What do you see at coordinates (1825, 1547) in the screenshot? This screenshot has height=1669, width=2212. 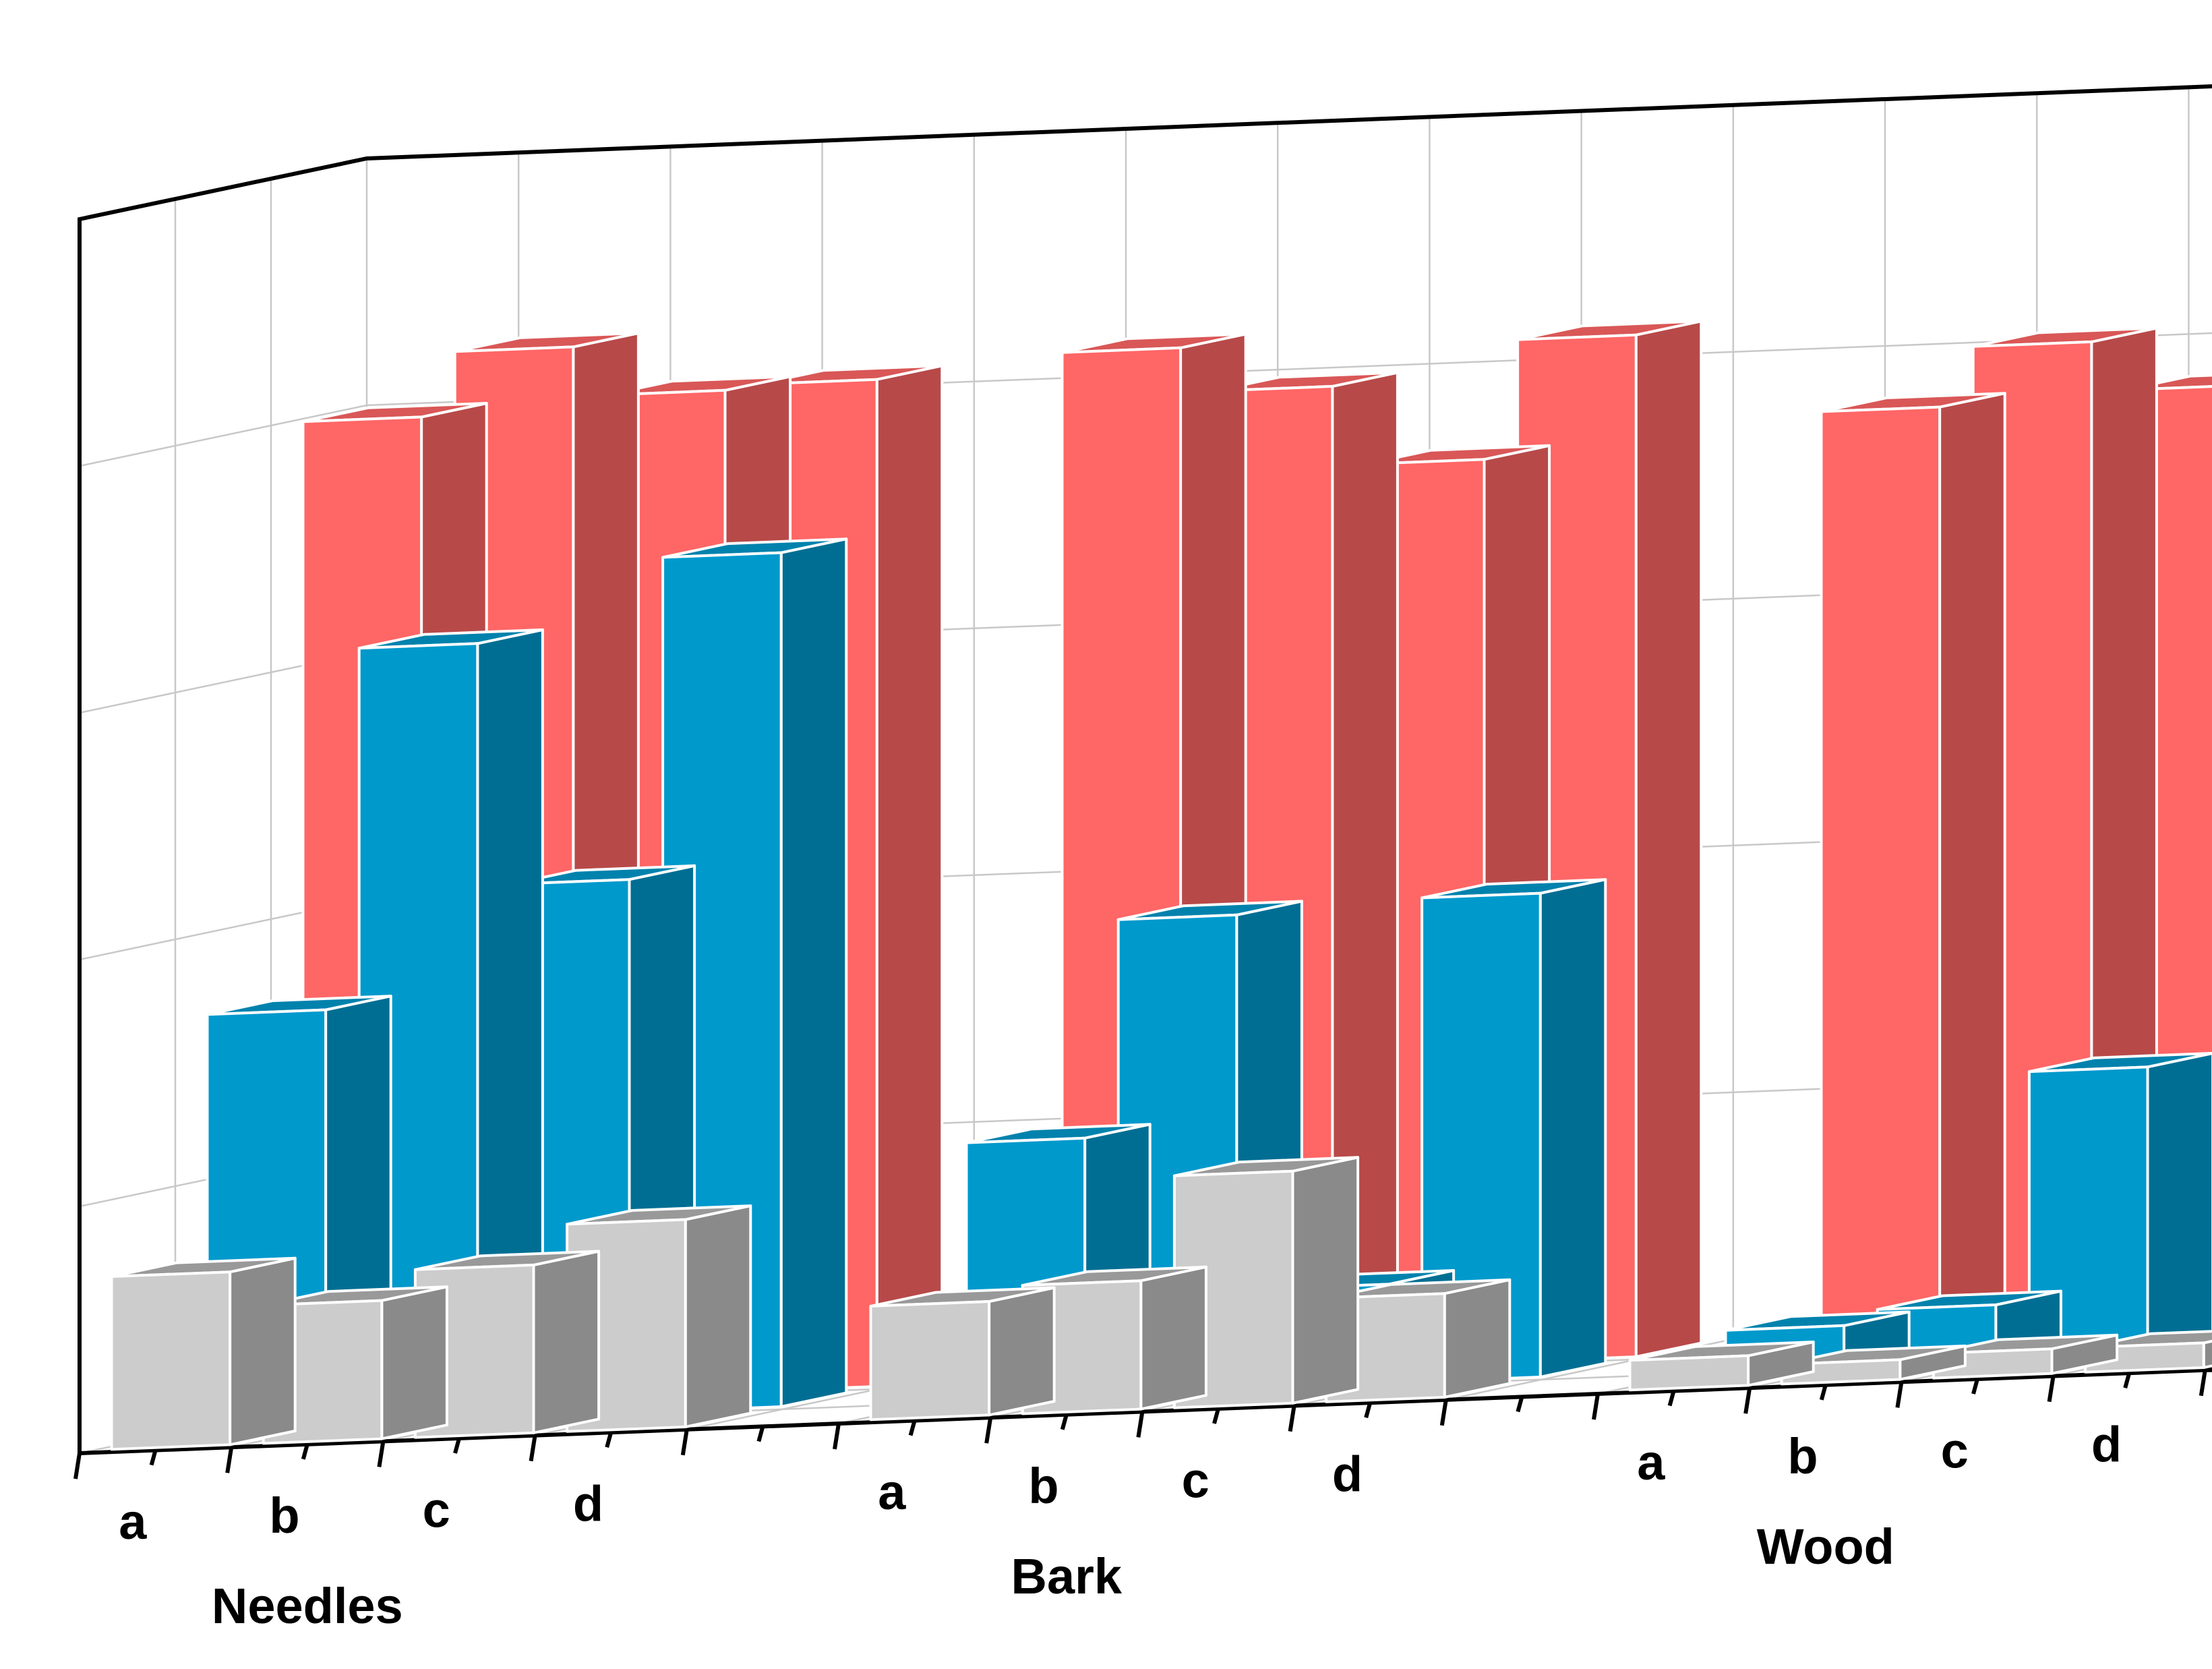 I see `x-group-label: Wood` at bounding box center [1825, 1547].